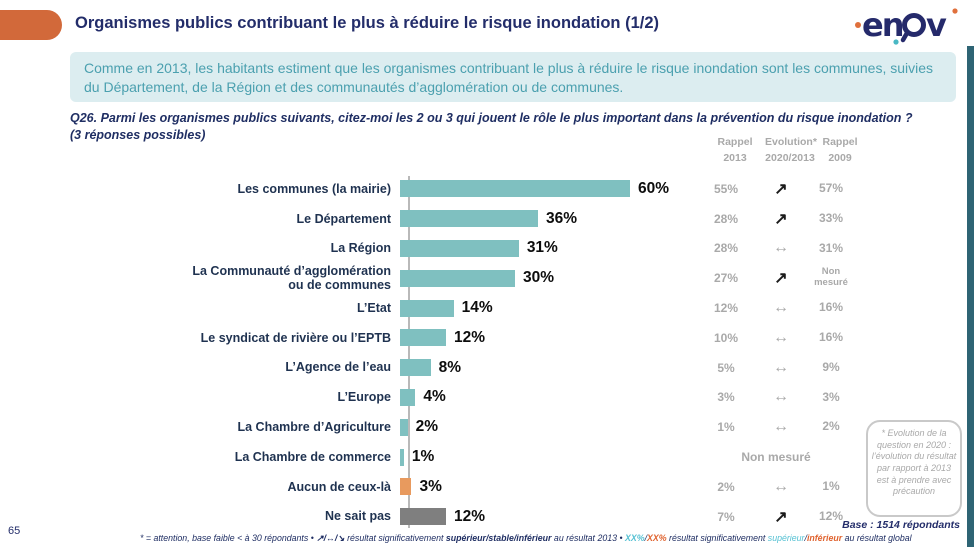 Image resolution: width=974 pixels, height=547 pixels. Describe the element at coordinates (314, 188) in the screenshot. I see `bar-label: Les communes (la mairie)` at that location.